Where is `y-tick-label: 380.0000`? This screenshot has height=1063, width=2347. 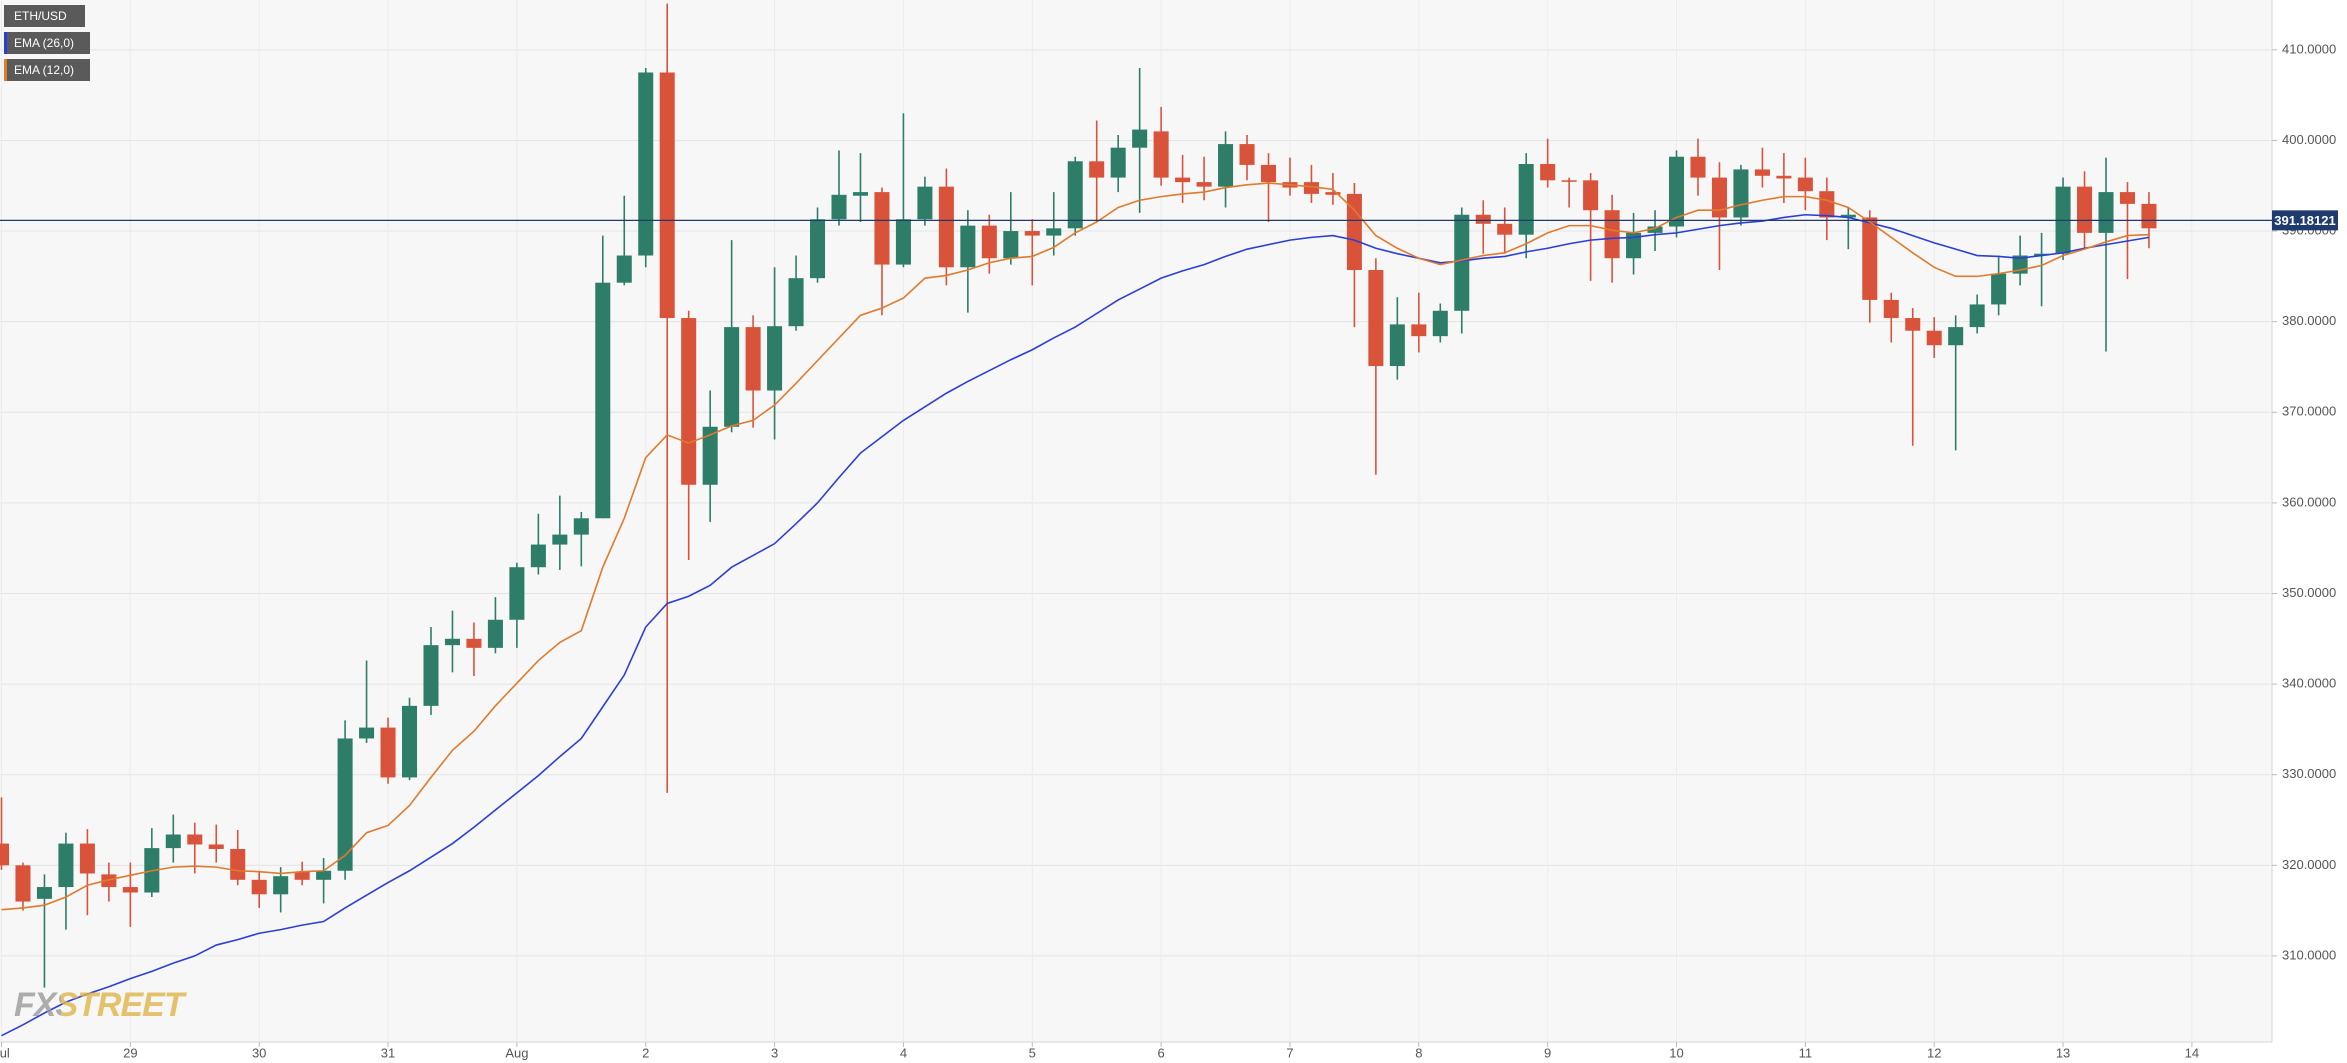
y-tick-label: 380.0000 is located at coordinates (2309, 320).